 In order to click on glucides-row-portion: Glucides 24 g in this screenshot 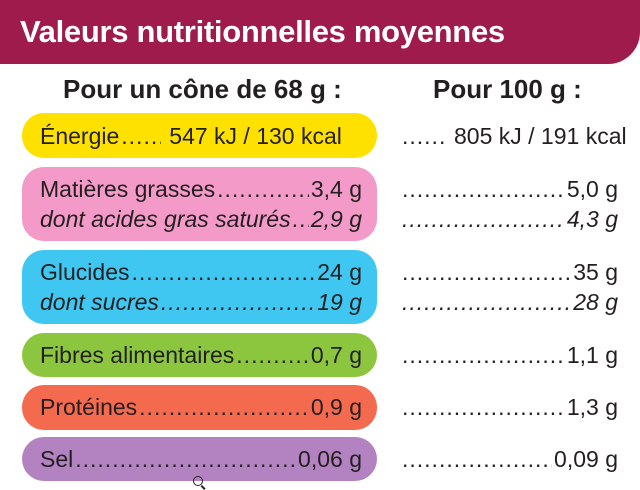, I will do `click(201, 272)`.